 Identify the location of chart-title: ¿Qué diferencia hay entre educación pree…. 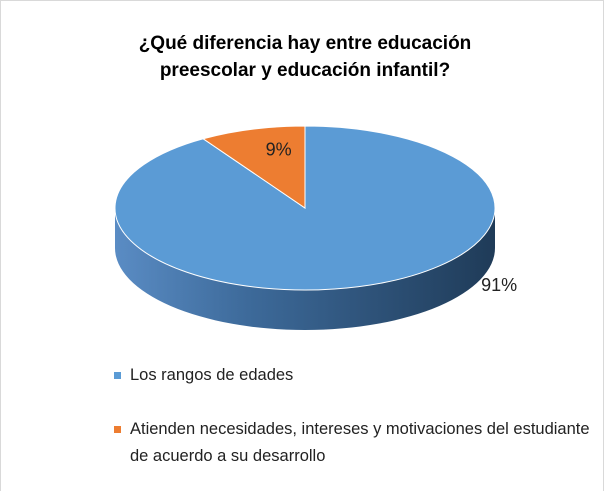
(305, 57).